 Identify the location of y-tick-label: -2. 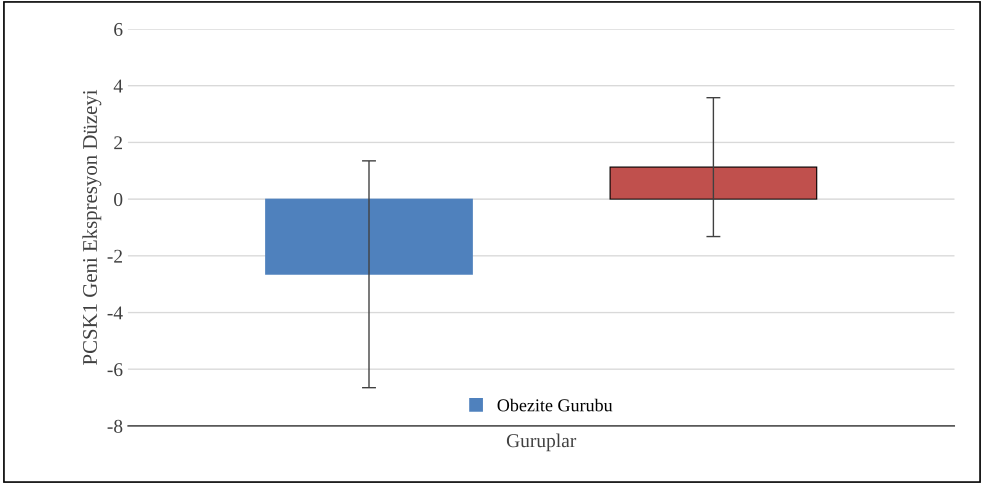
(115, 256).